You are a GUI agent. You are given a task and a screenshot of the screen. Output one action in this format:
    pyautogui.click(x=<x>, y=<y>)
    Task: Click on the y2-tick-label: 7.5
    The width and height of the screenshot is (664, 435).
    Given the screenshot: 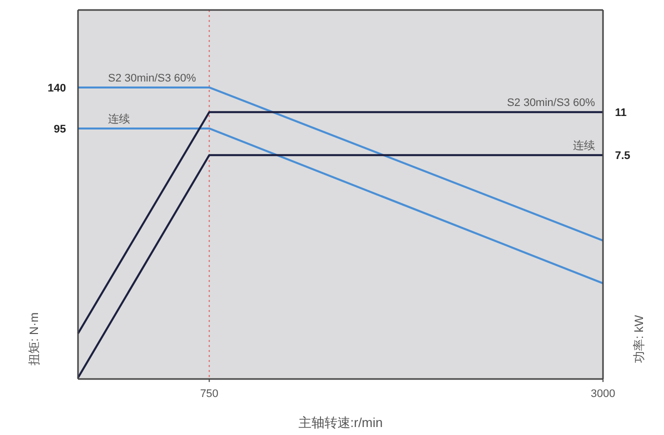 What is the action you would take?
    pyautogui.click(x=622, y=156)
    